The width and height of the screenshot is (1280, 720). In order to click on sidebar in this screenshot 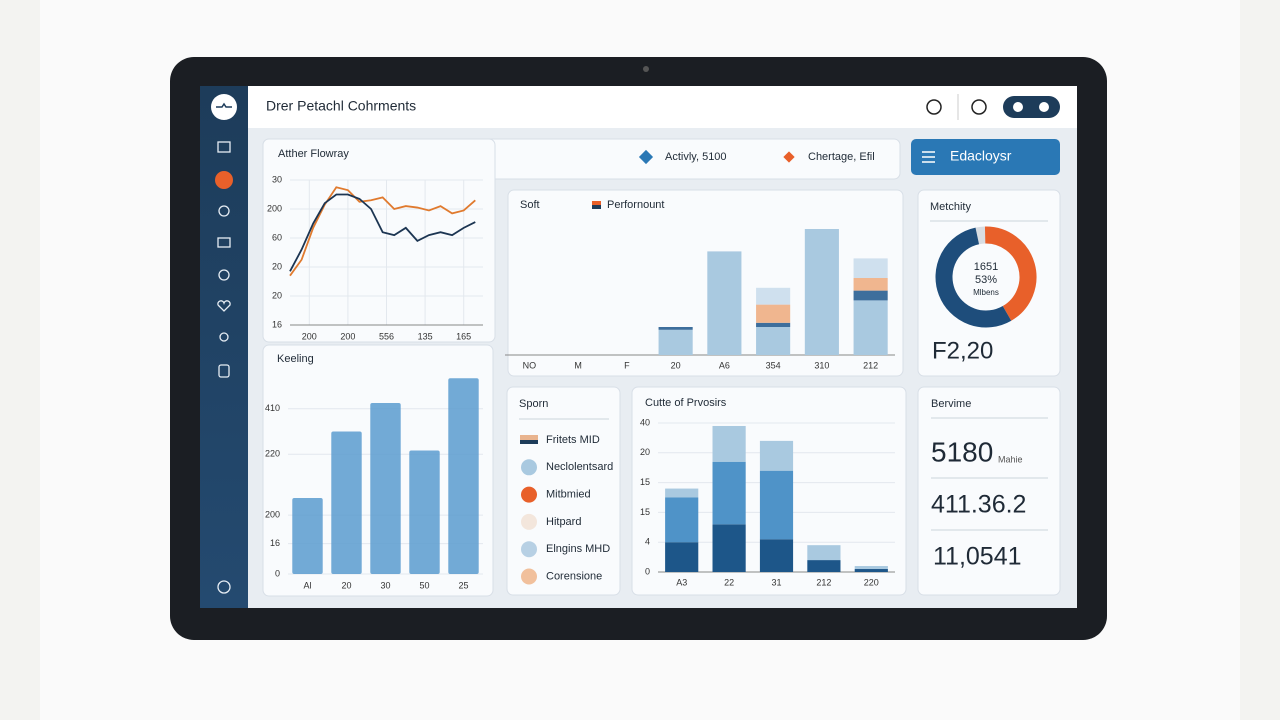, I will do `click(224, 347)`.